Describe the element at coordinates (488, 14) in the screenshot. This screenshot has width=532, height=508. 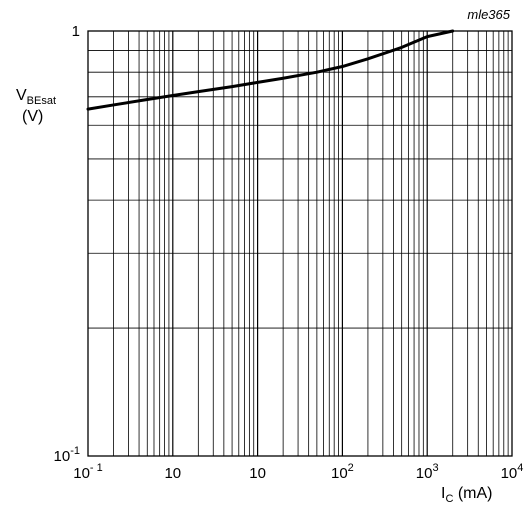
I see `figure-id: mle365` at that location.